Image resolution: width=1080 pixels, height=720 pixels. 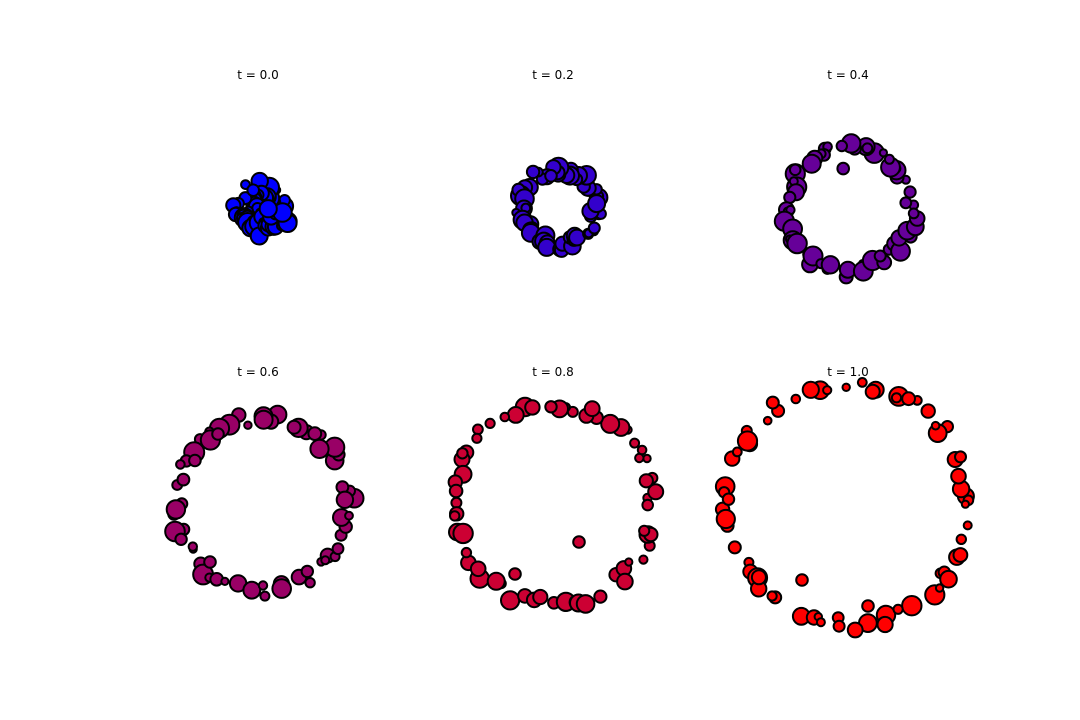 I want to click on subplot-5: t = 1.0, so click(x=844, y=502).